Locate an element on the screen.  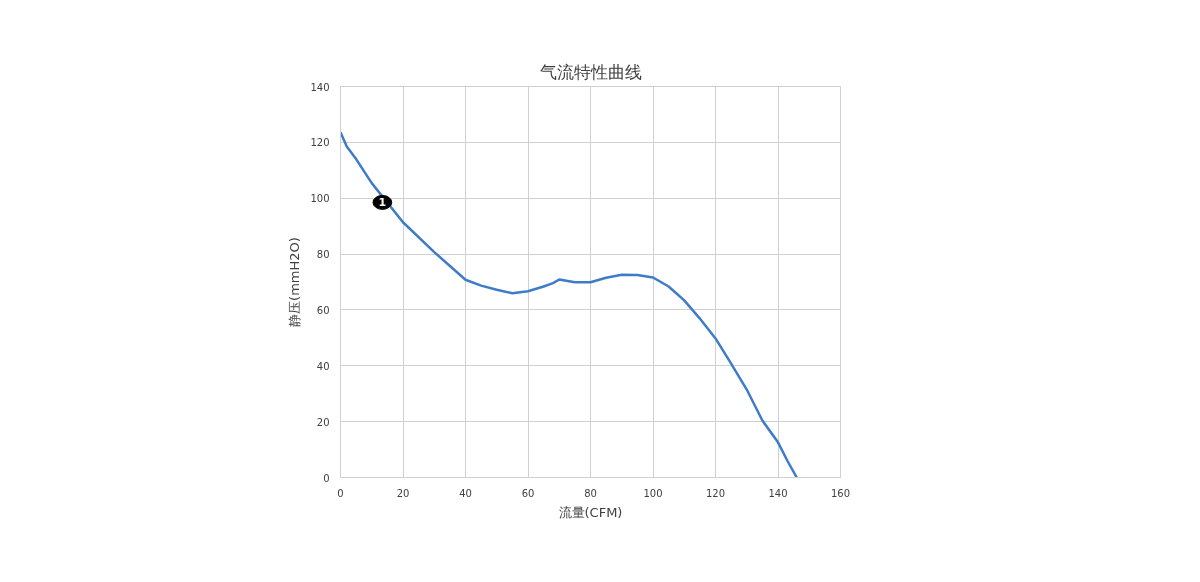
x-tick-label: 120 is located at coordinates (715, 493).